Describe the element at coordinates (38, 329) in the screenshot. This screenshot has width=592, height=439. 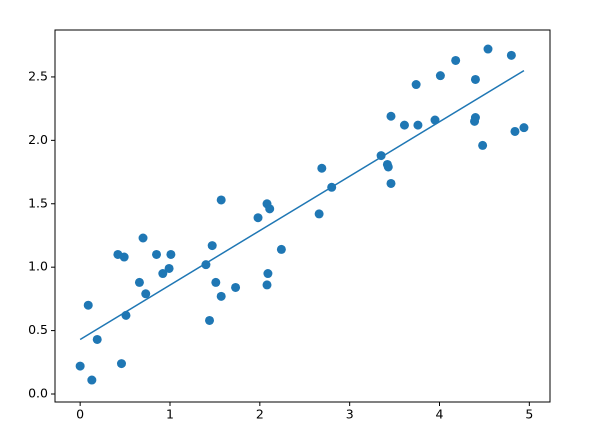
I see `y-tick-label: 0.5` at that location.